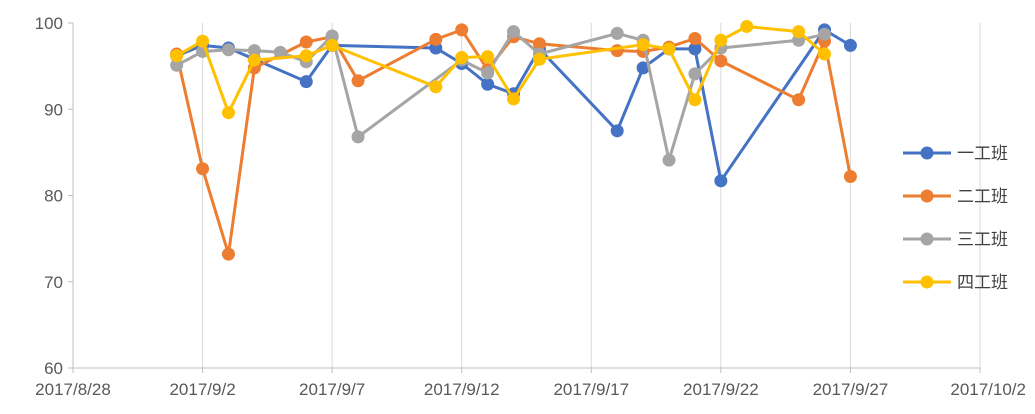 Image resolution: width=1035 pixels, height=414 pixels. I want to click on x-tick-label: 2017/9/27, so click(851, 389).